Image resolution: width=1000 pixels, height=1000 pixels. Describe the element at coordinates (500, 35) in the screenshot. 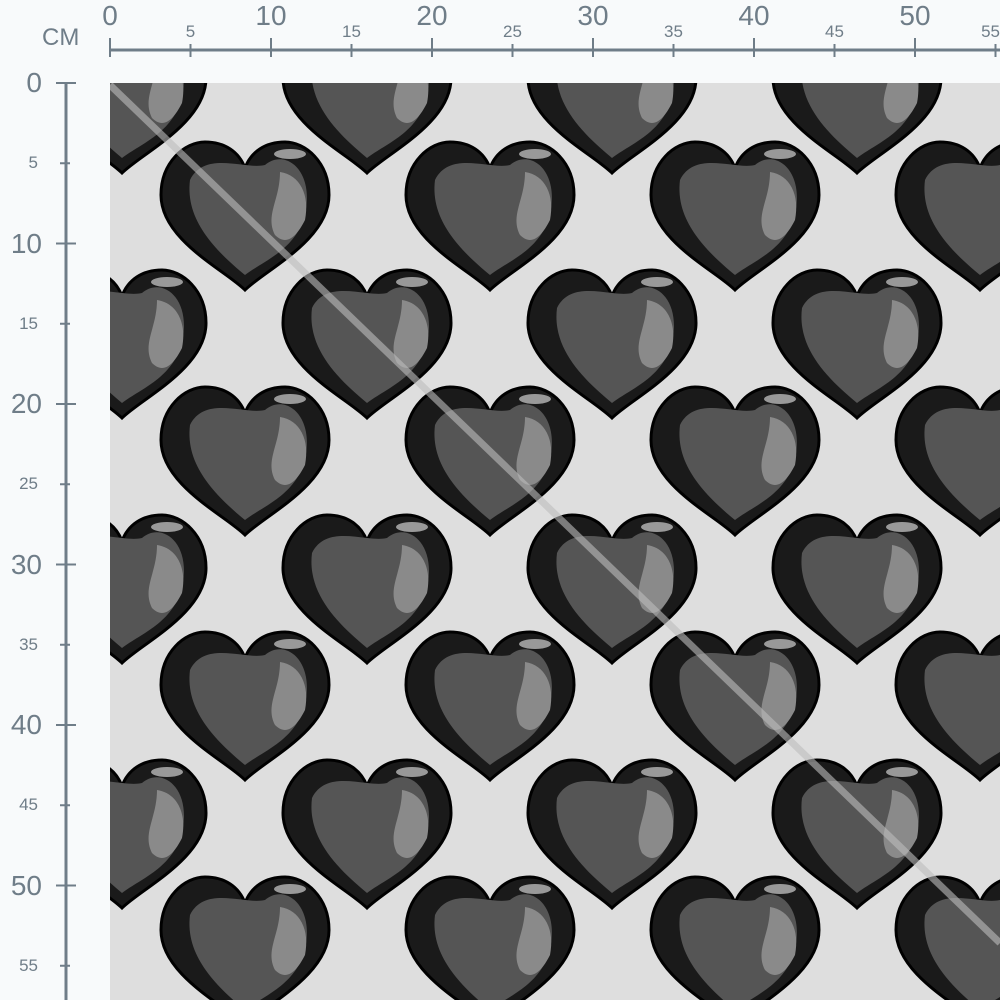

I see `horizontal-ruler: CM 0 5 10 15 20 25 30 35 40 45 50 55` at that location.